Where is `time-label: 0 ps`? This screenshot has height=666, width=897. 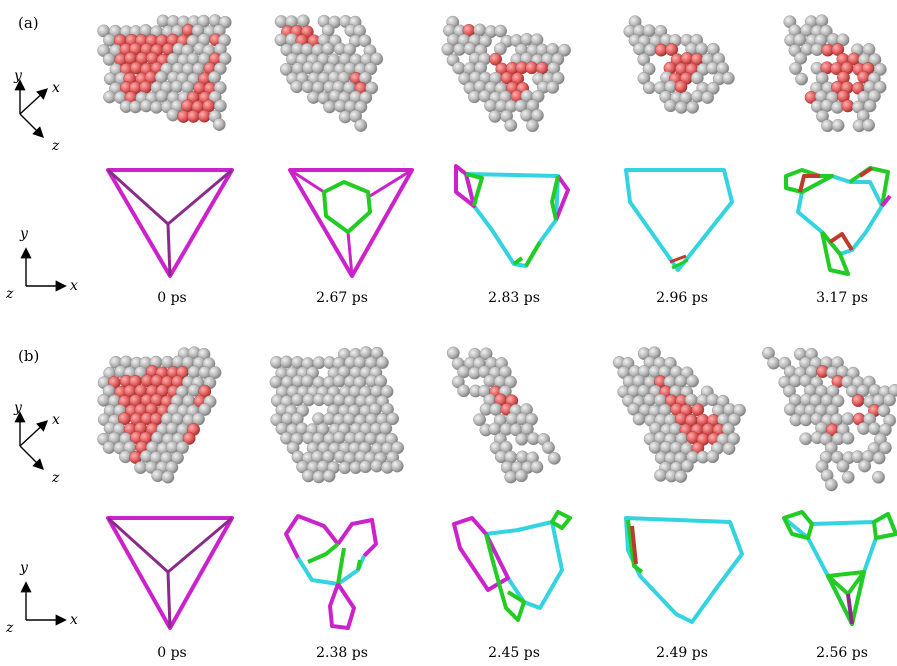
time-label: 0 ps is located at coordinates (172, 653).